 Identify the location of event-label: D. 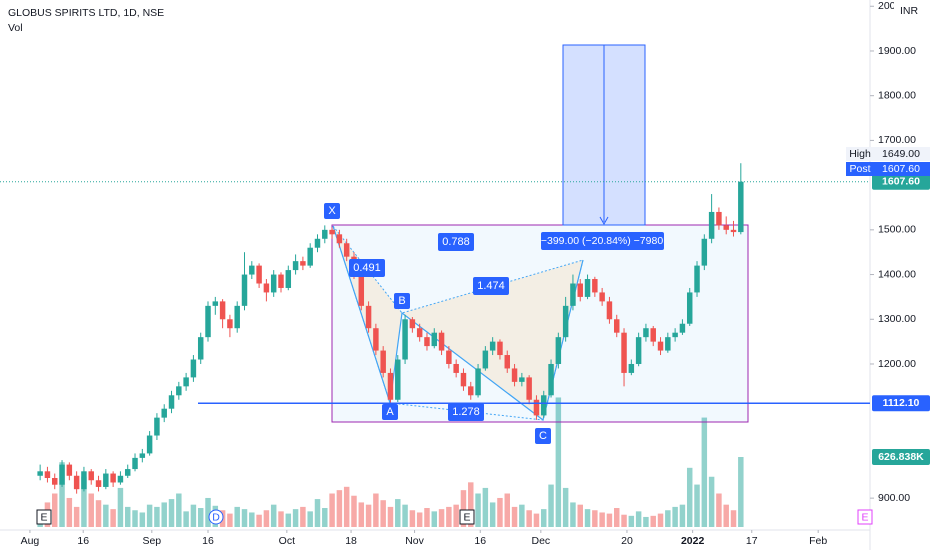
(216, 517).